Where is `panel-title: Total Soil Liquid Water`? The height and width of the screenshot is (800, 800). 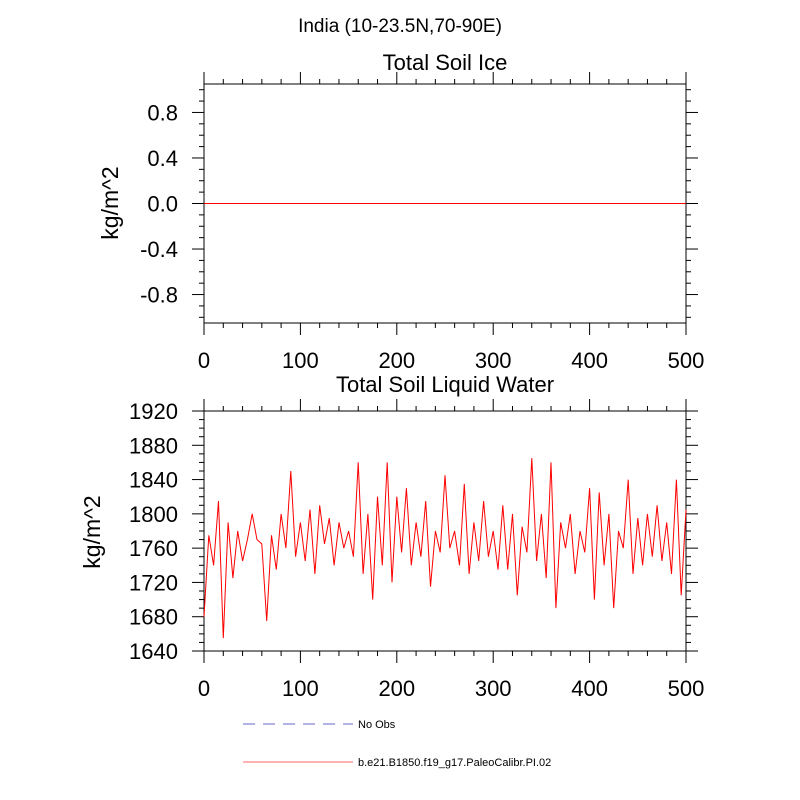 panel-title: Total Soil Liquid Water is located at coordinates (445, 384).